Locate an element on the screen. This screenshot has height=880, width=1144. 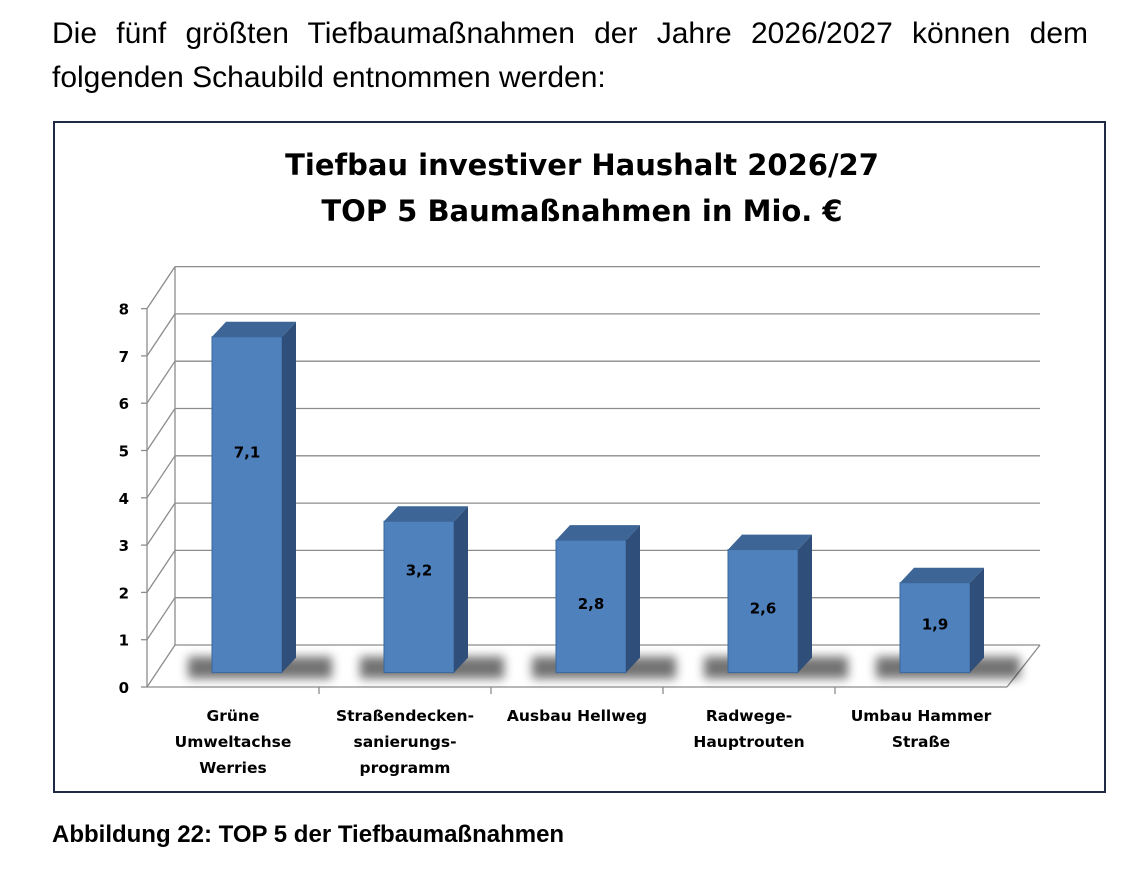
y-tick-label: 5 is located at coordinates (124, 452).